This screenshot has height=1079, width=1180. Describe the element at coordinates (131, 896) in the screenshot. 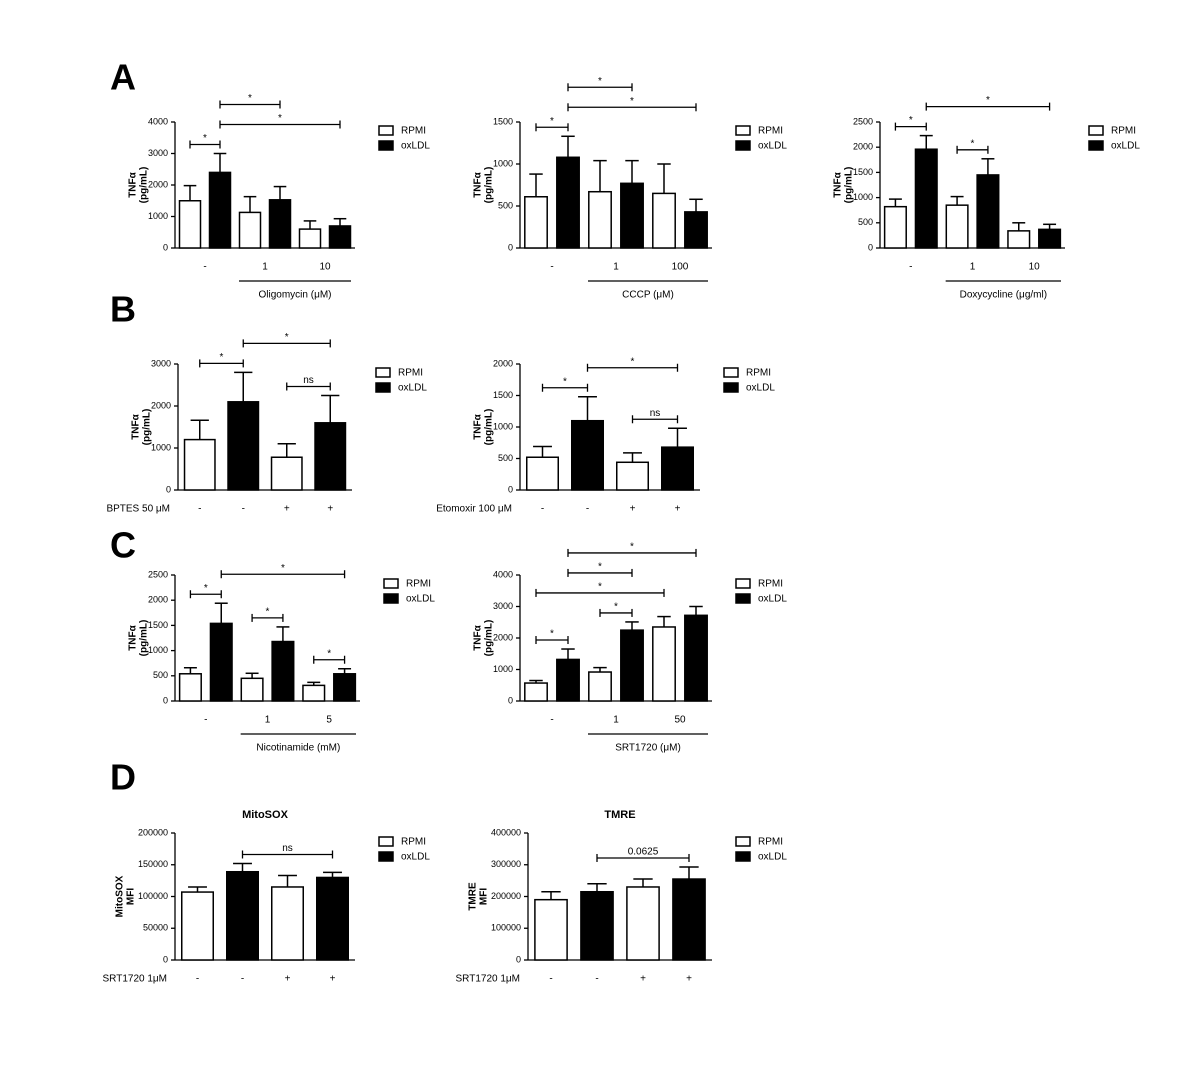

I see `y-axis-label: MFI` at that location.